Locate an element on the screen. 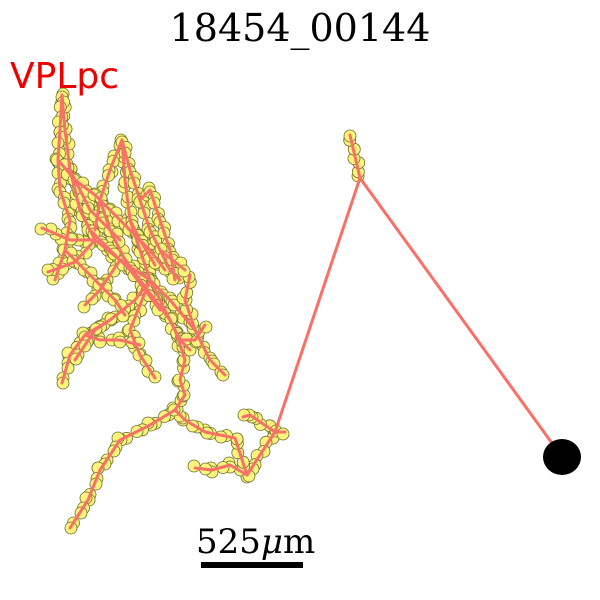 This screenshot has height=600, width=600. scale-value: 525 is located at coordinates (228, 542).